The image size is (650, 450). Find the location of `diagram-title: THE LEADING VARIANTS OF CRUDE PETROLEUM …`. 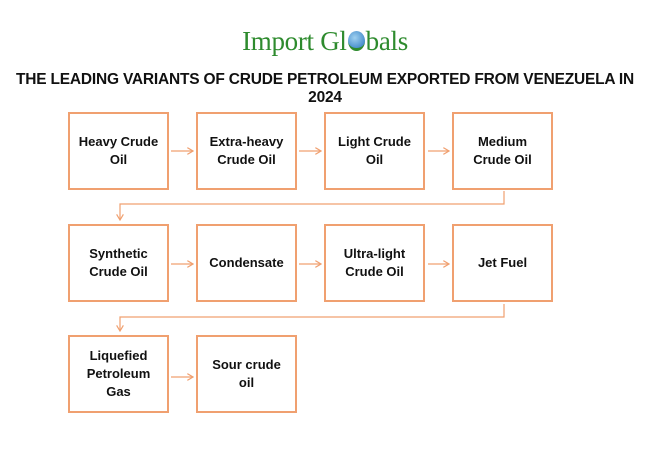

diagram-title: THE LEADING VARIANTS OF CRUDE PETROLEUM … is located at coordinates (325, 88).